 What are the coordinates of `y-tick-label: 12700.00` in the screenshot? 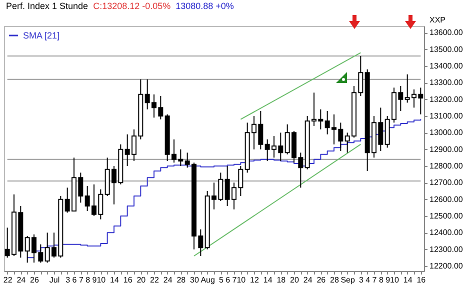 It's located at (447, 183).